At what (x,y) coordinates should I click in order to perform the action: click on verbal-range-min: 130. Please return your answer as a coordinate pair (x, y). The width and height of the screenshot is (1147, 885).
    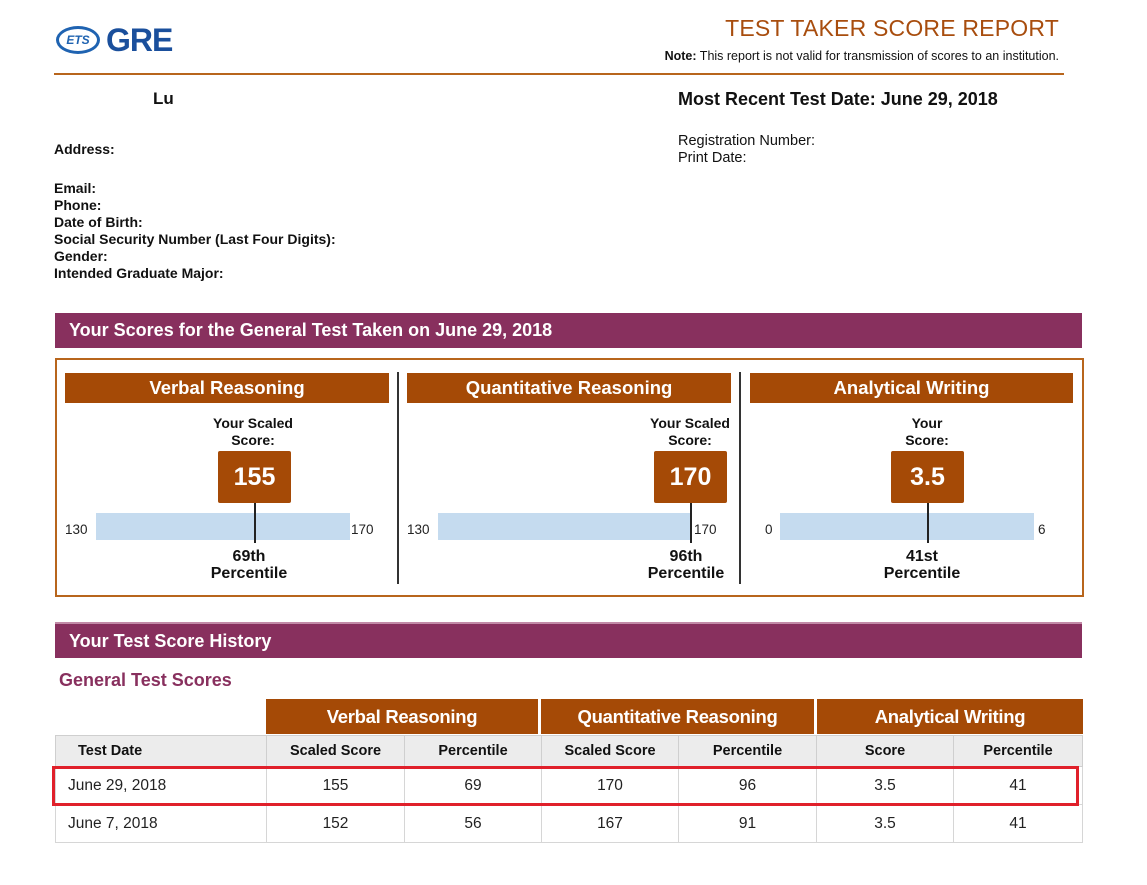
    Looking at the image, I should click on (76, 529).